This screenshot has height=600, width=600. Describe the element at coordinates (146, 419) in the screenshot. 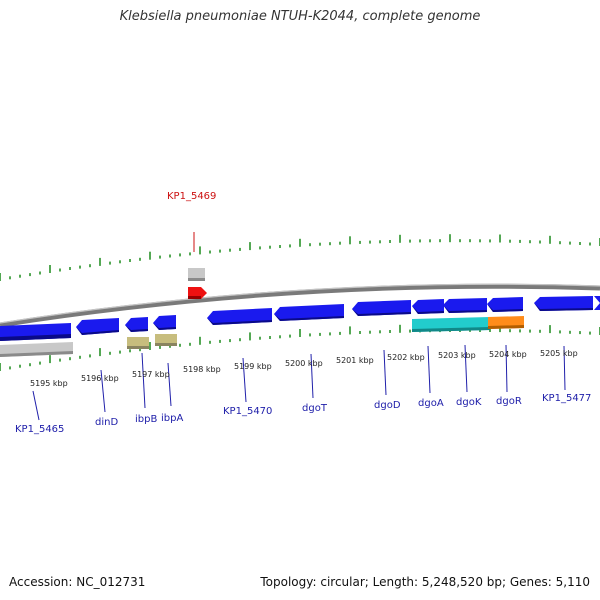

I see `gene-label-ibpB: ibpB` at that location.